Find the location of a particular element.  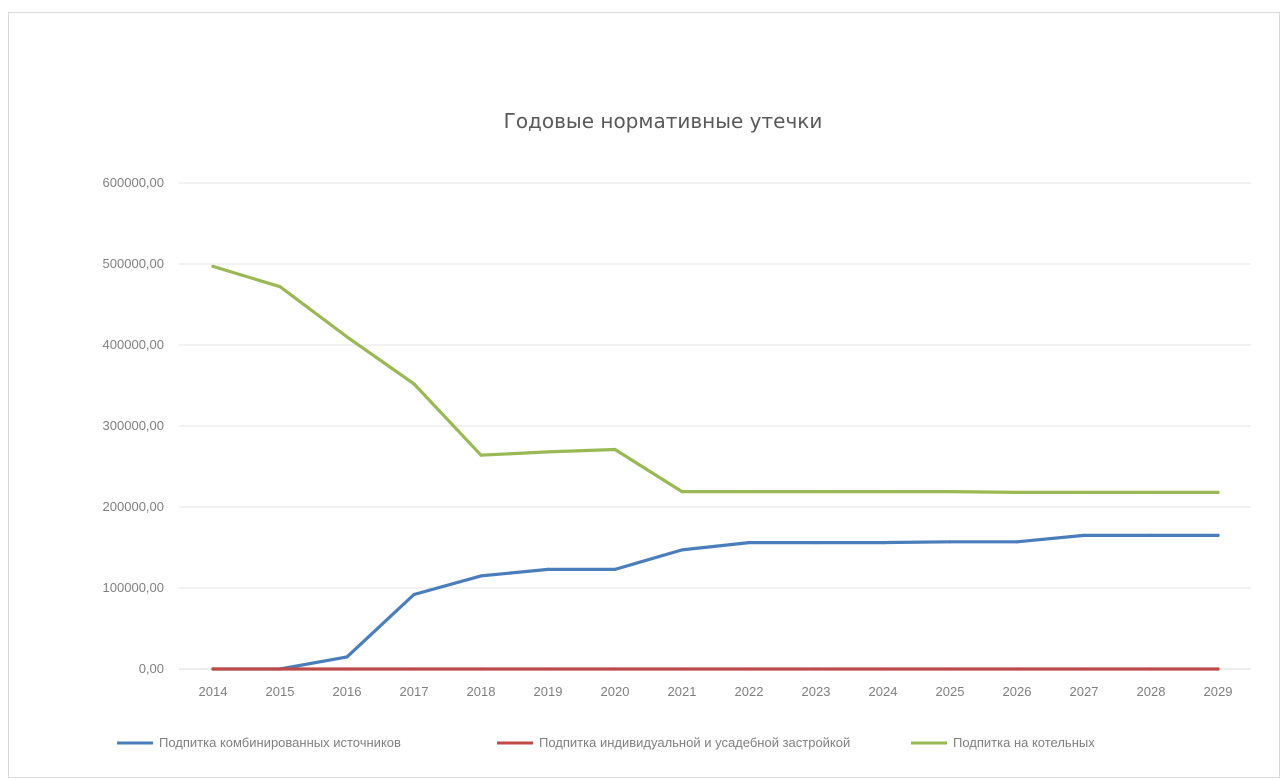

y-tick-label: 300000,00 is located at coordinates (133, 425).